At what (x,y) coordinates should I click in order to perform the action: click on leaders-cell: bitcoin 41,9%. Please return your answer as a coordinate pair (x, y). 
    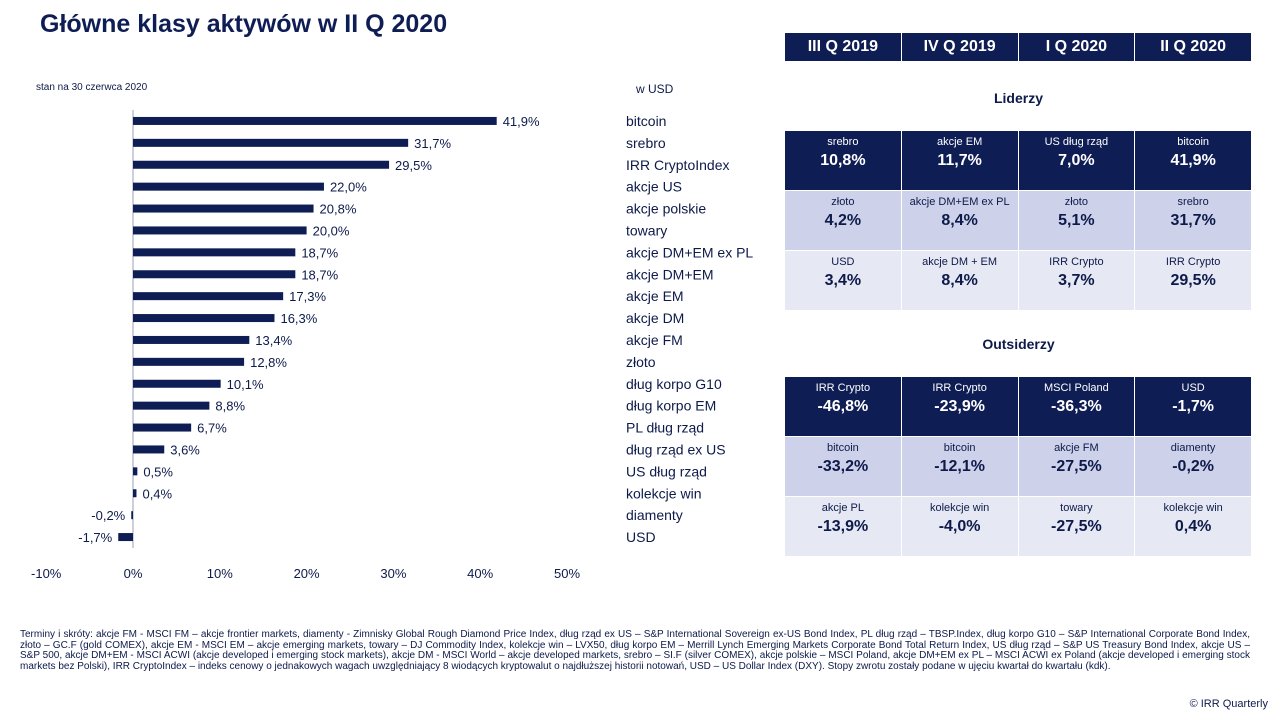
    Looking at the image, I should click on (1193, 161).